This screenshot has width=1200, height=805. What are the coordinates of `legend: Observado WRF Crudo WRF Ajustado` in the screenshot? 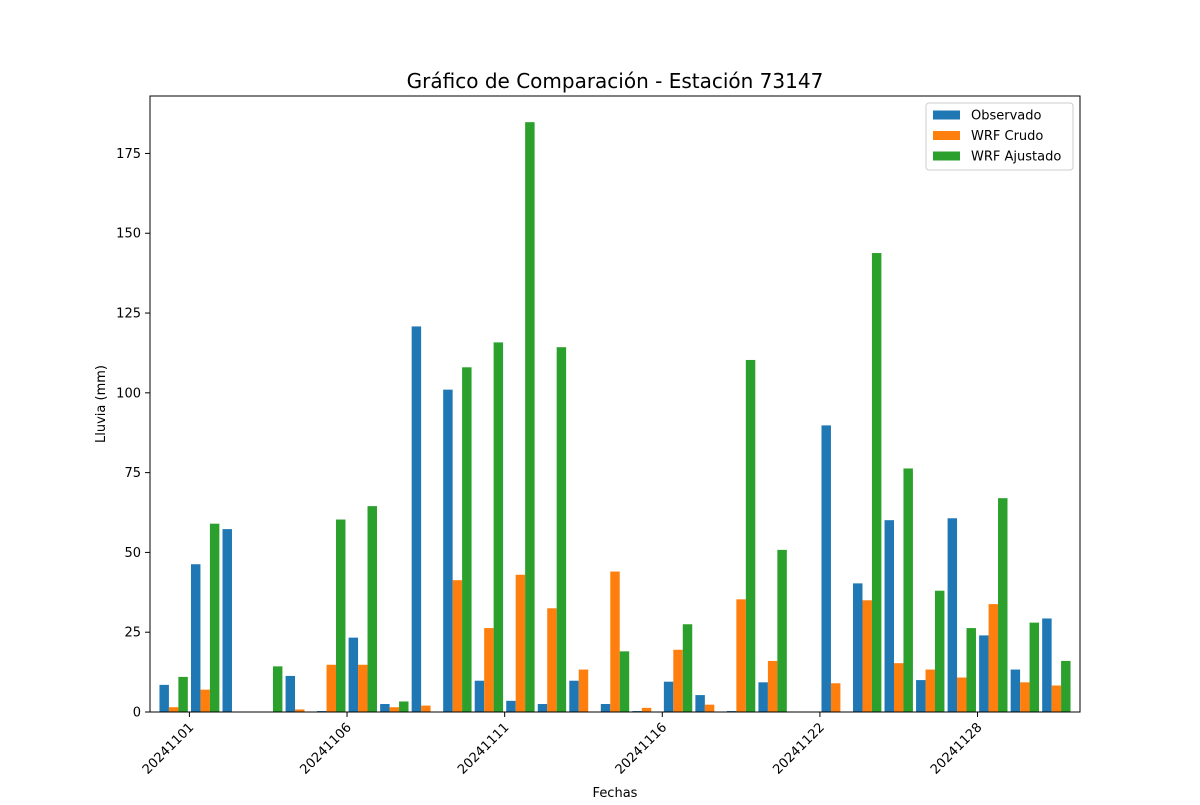 It's located at (999, 136).